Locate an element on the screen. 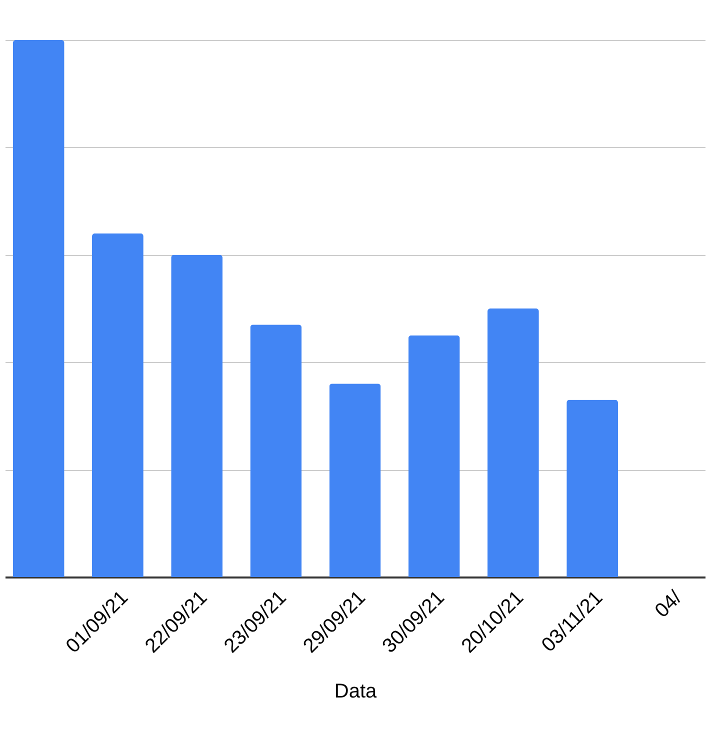 This screenshot has height=742, width=720. x-axis-title: Data is located at coordinates (356, 691).